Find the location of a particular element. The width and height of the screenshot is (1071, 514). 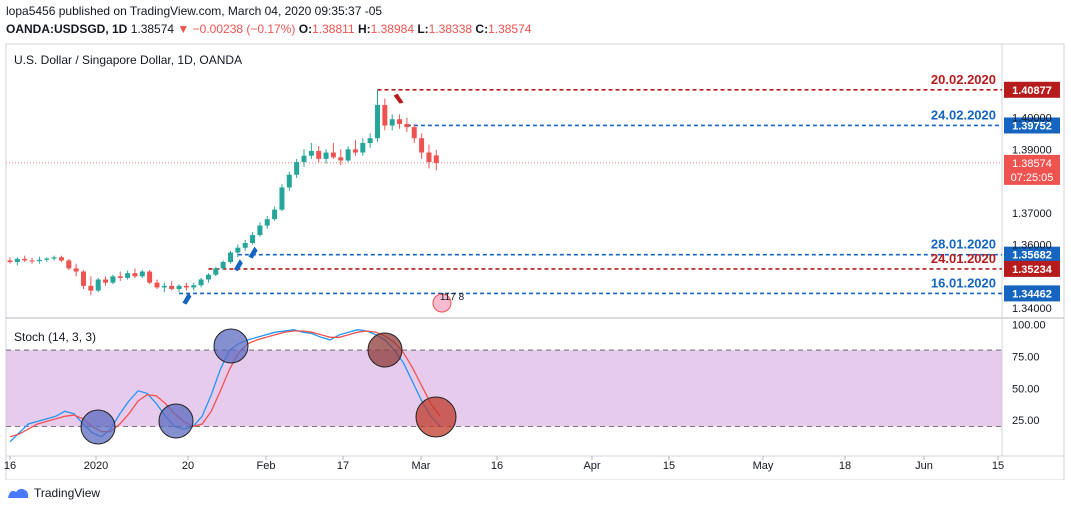

price-tick-label: 1.36000 is located at coordinates (1032, 246).